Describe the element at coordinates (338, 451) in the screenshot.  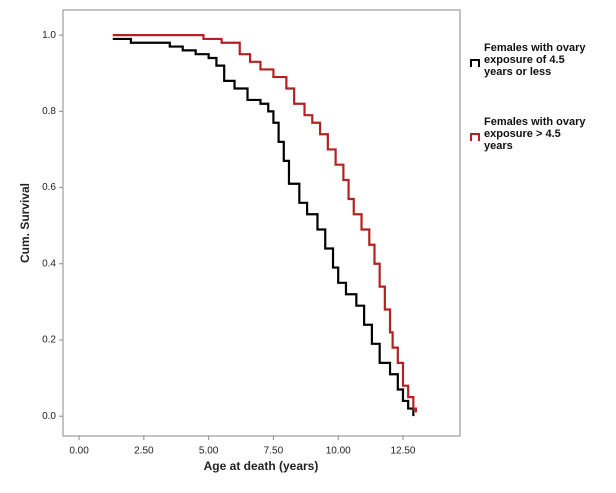
I see `x-tick-label: 10.00` at that location.